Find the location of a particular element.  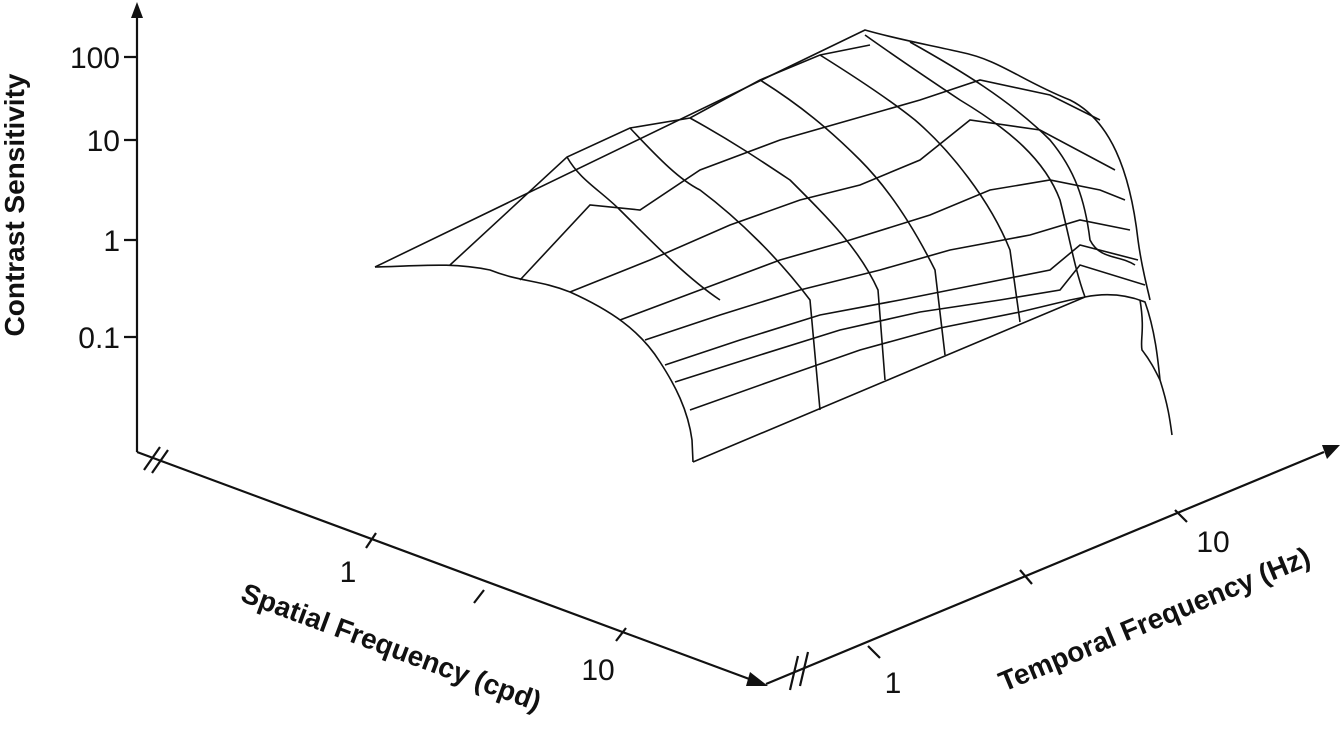

spatial-tick-label: 1 is located at coordinates (348, 572).